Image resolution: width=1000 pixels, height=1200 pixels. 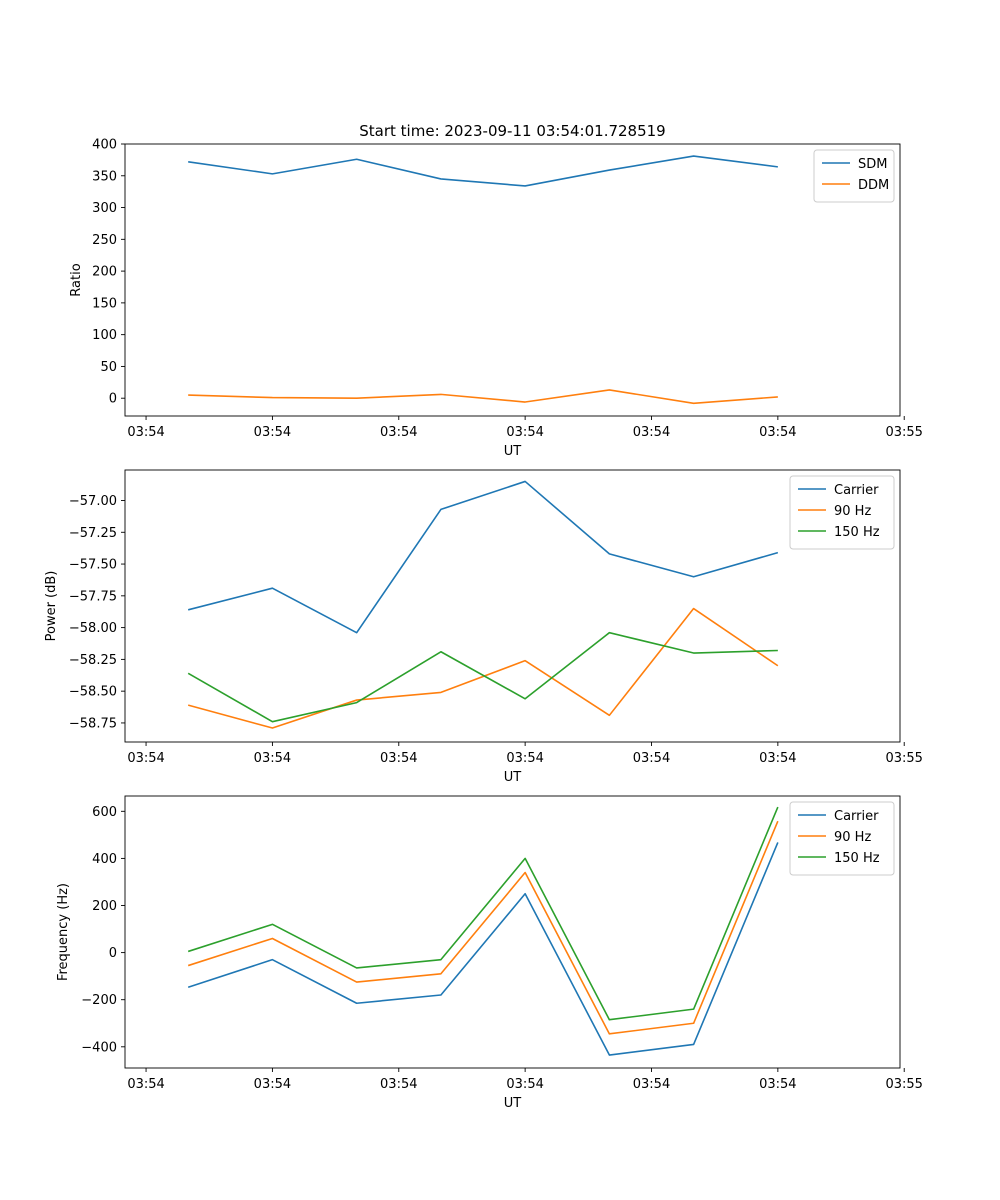 I want to click on legend-label: DDM, so click(x=873, y=185).